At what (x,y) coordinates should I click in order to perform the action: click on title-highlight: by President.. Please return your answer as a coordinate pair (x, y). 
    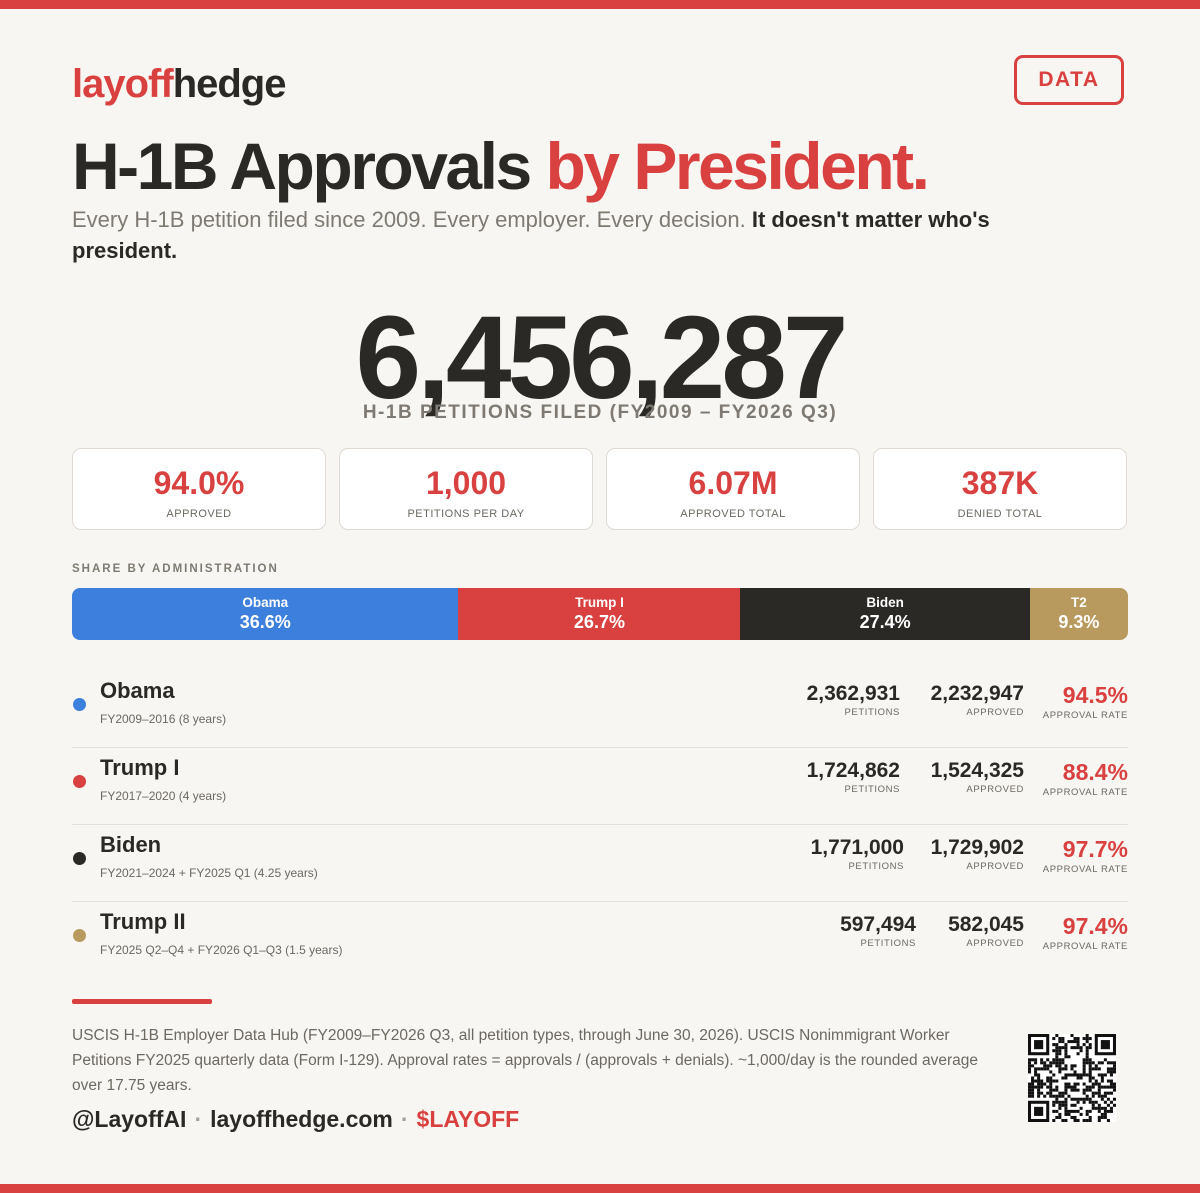
    Looking at the image, I should click on (737, 166).